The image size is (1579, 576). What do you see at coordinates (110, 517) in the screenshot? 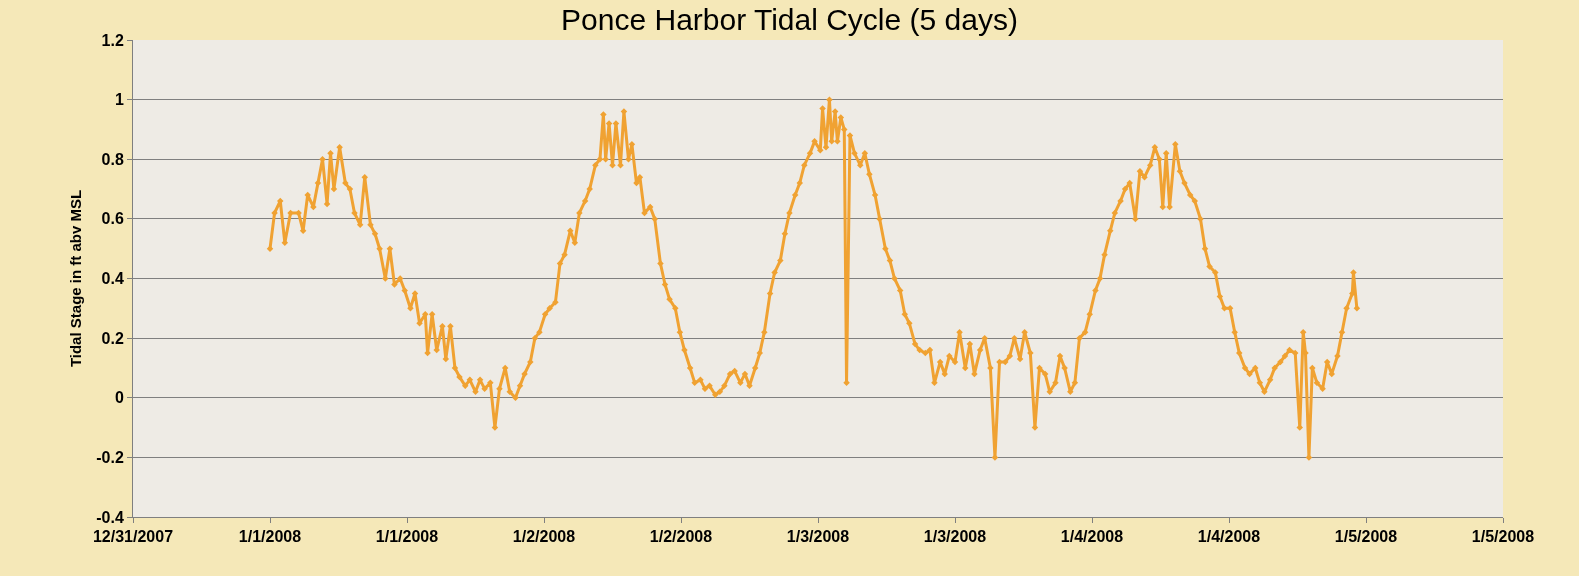
I see `y-tick-label: -0.4` at bounding box center [110, 517].